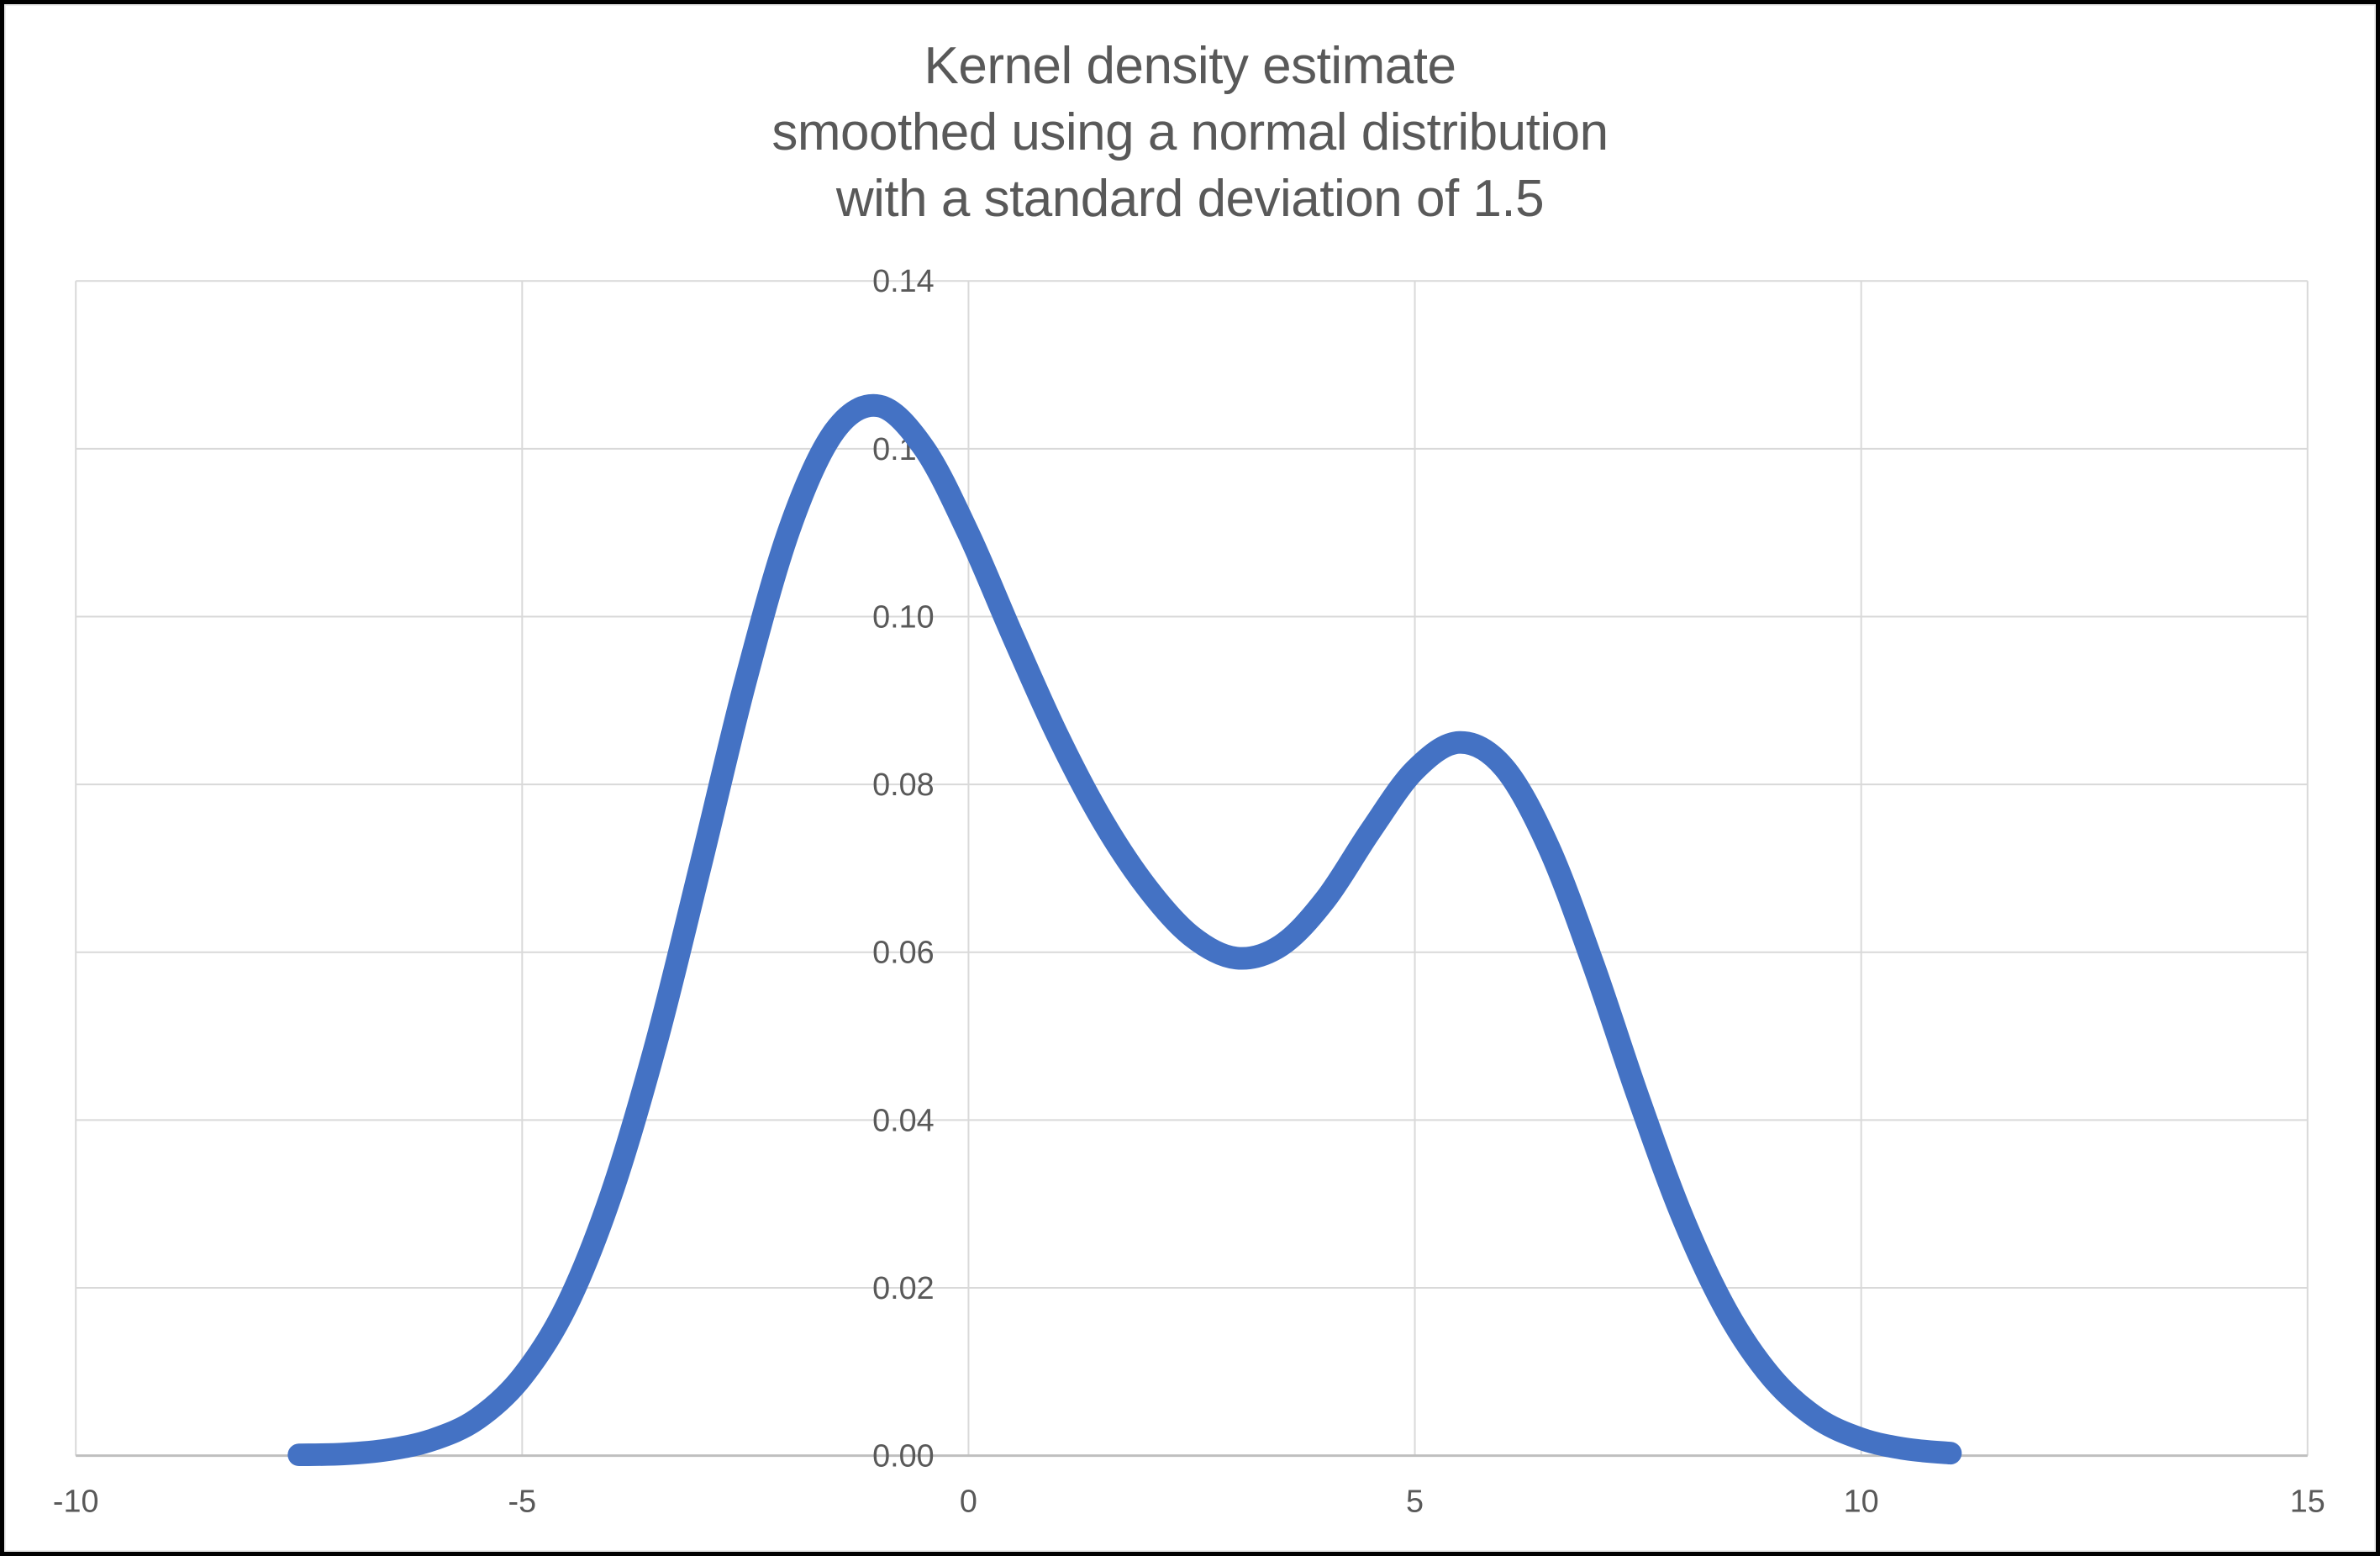 The height and width of the screenshot is (1556, 2380). What do you see at coordinates (1415, 1501) in the screenshot?
I see `x-tick-label: 5` at bounding box center [1415, 1501].